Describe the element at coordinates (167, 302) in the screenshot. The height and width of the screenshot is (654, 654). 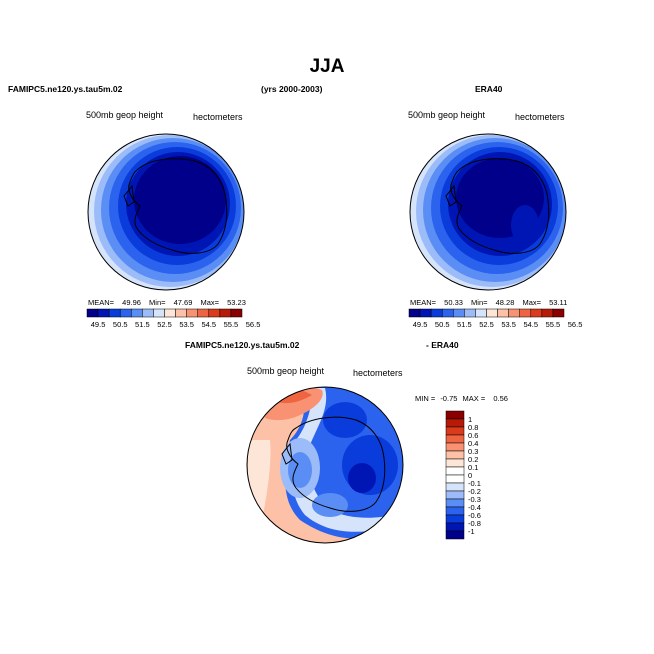
I see `left-stats: MEAN= 49.96 Min= 47.69 Max= 53.23` at that location.